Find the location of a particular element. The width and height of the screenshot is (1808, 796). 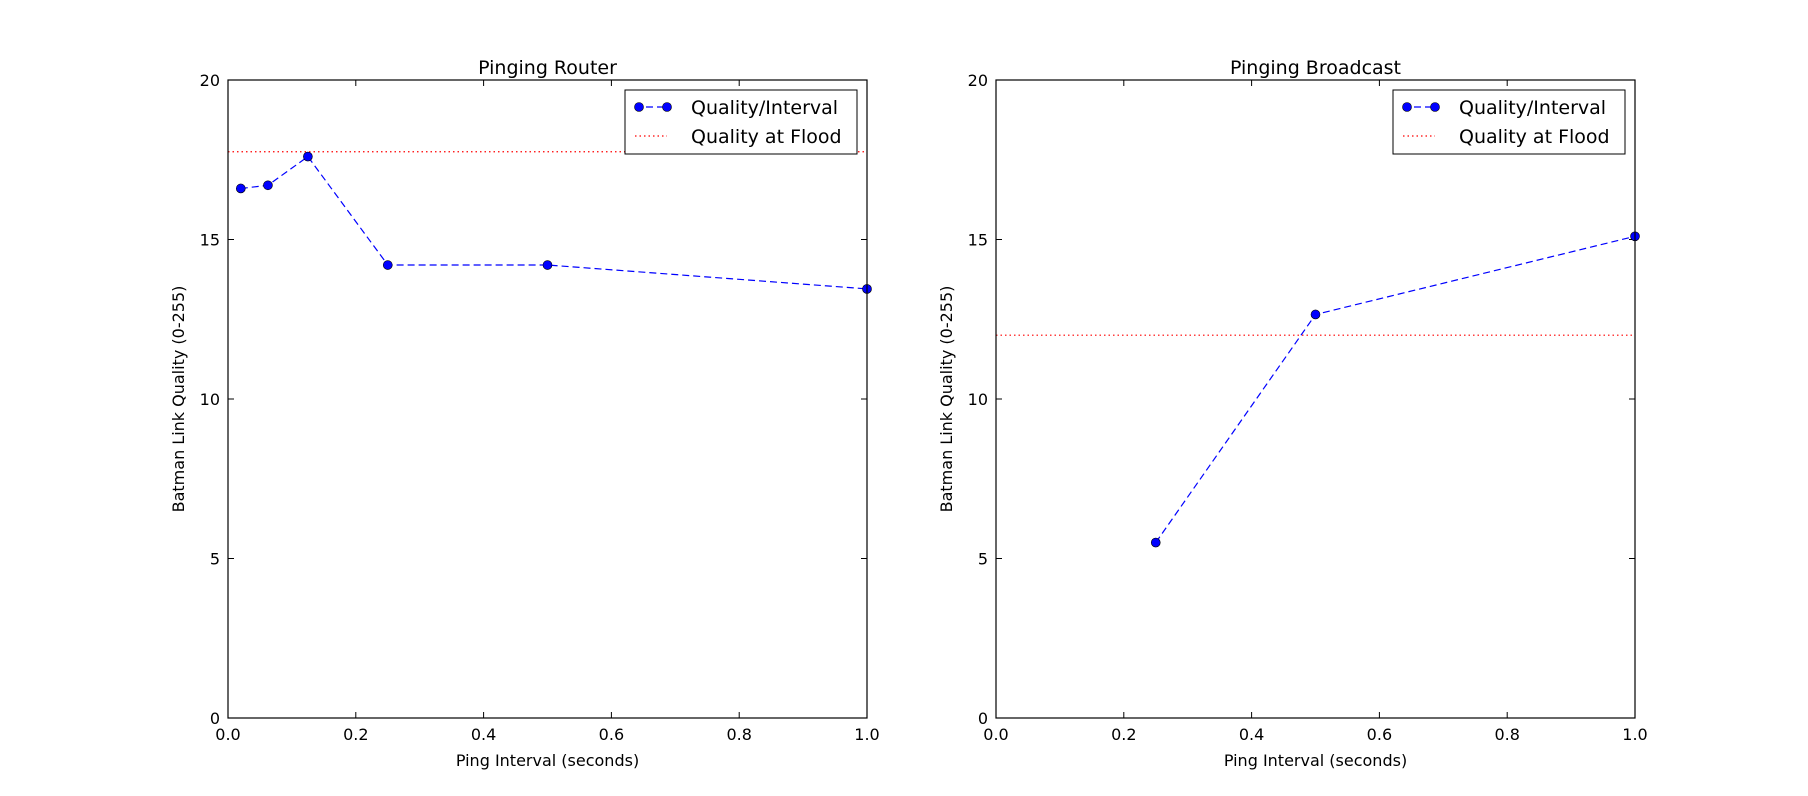

plot-area is located at coordinates (1318, 389).